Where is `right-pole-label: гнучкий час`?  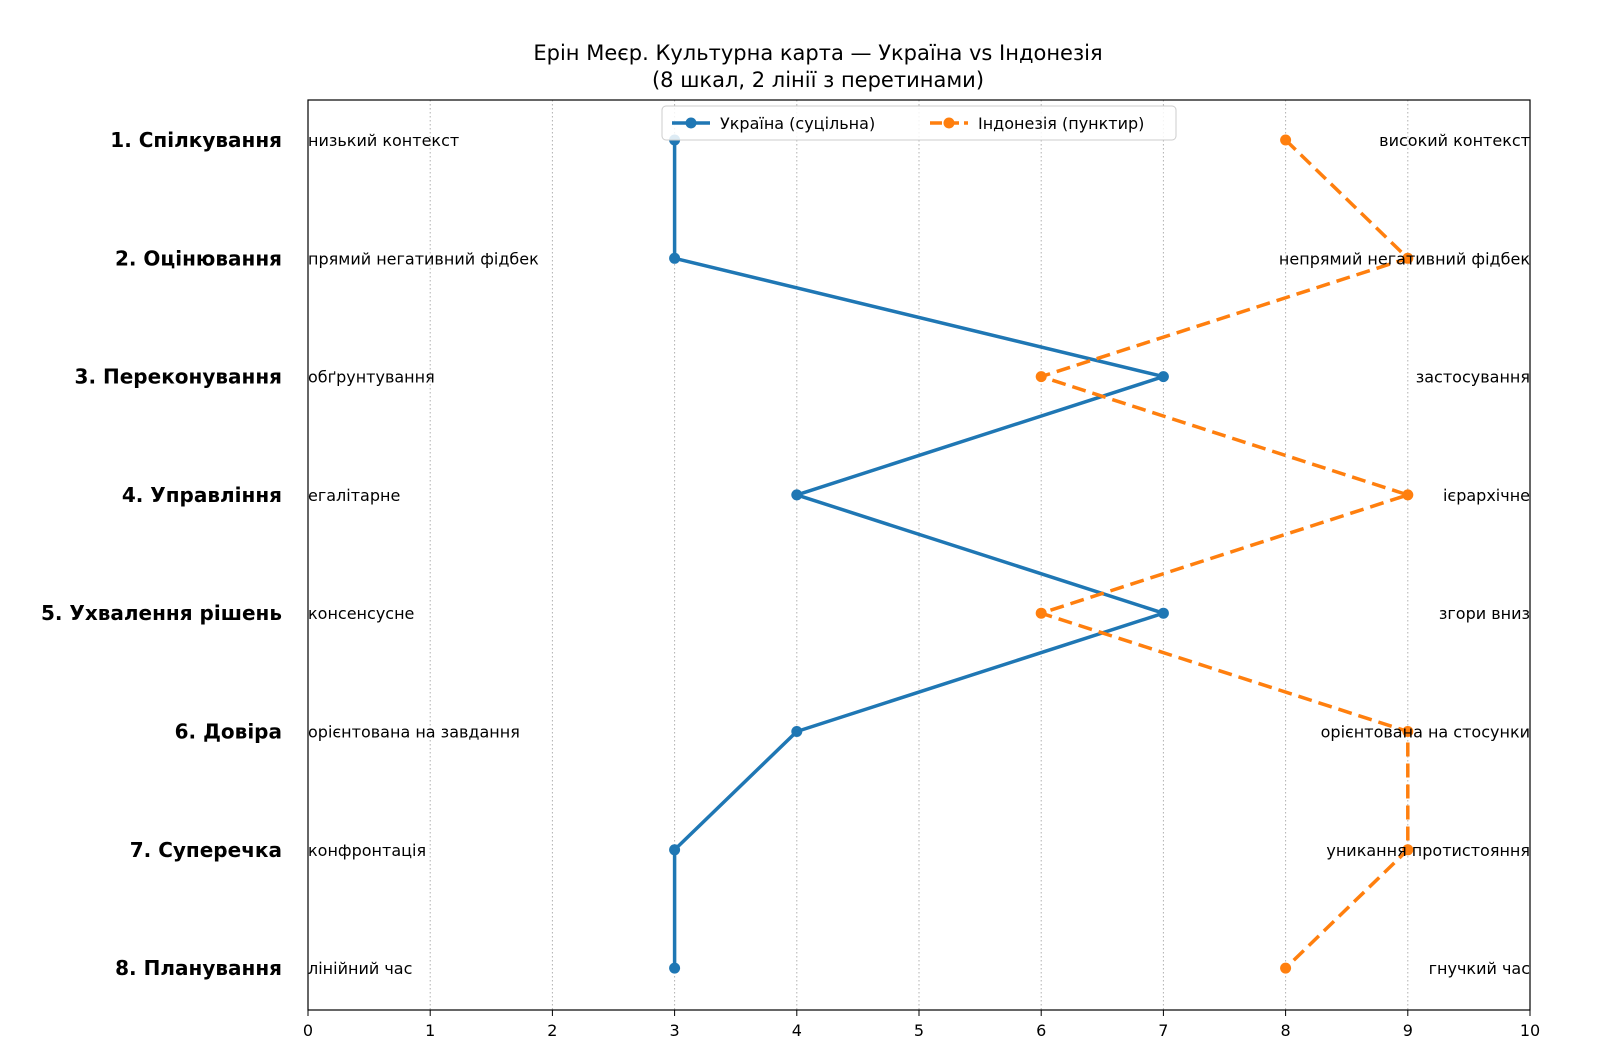 right-pole-label: гнучкий час is located at coordinates (1479, 968).